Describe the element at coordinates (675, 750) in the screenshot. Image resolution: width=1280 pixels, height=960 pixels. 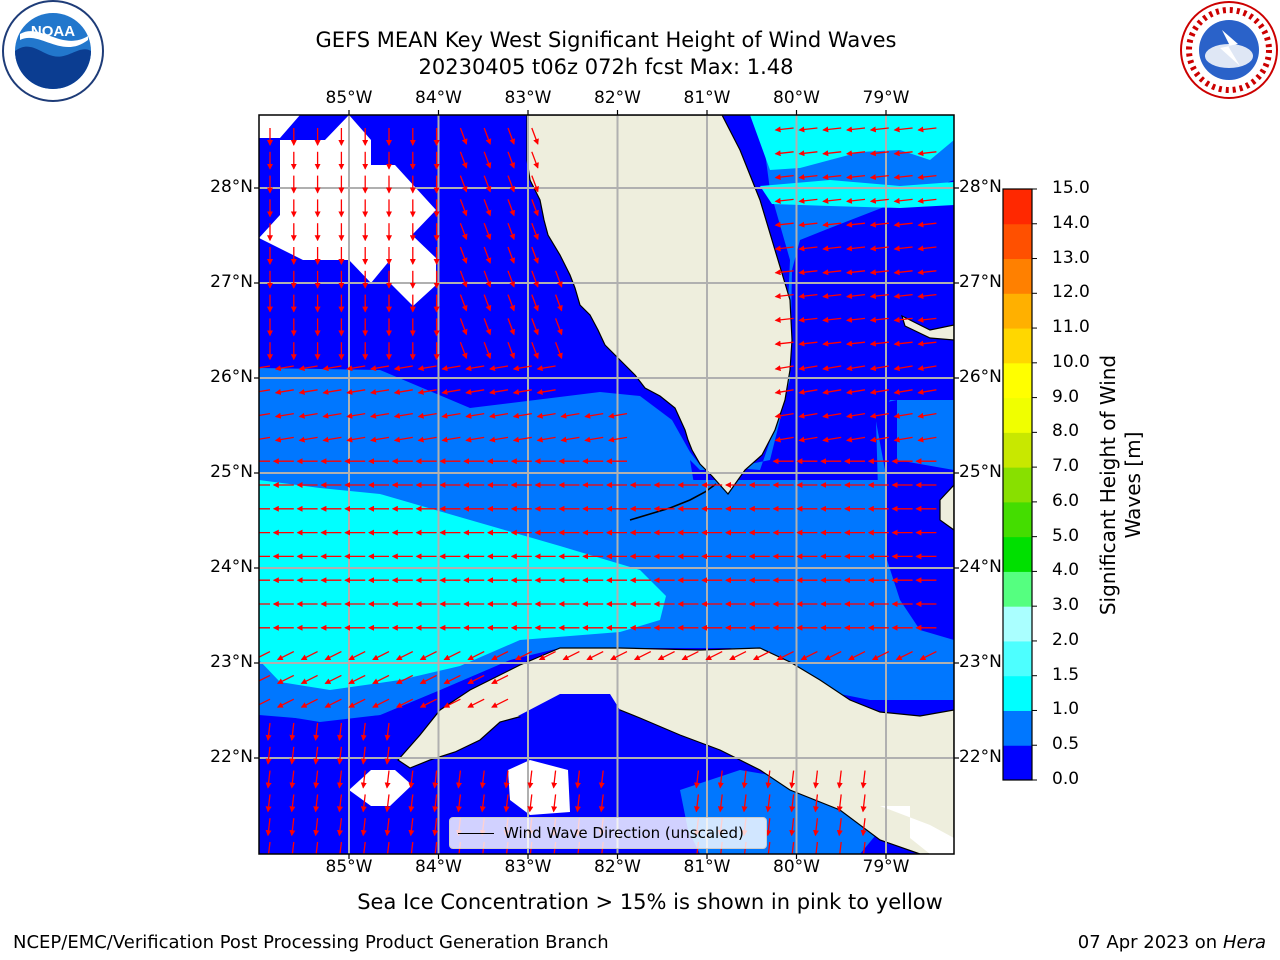
I see `cuba-land` at that location.